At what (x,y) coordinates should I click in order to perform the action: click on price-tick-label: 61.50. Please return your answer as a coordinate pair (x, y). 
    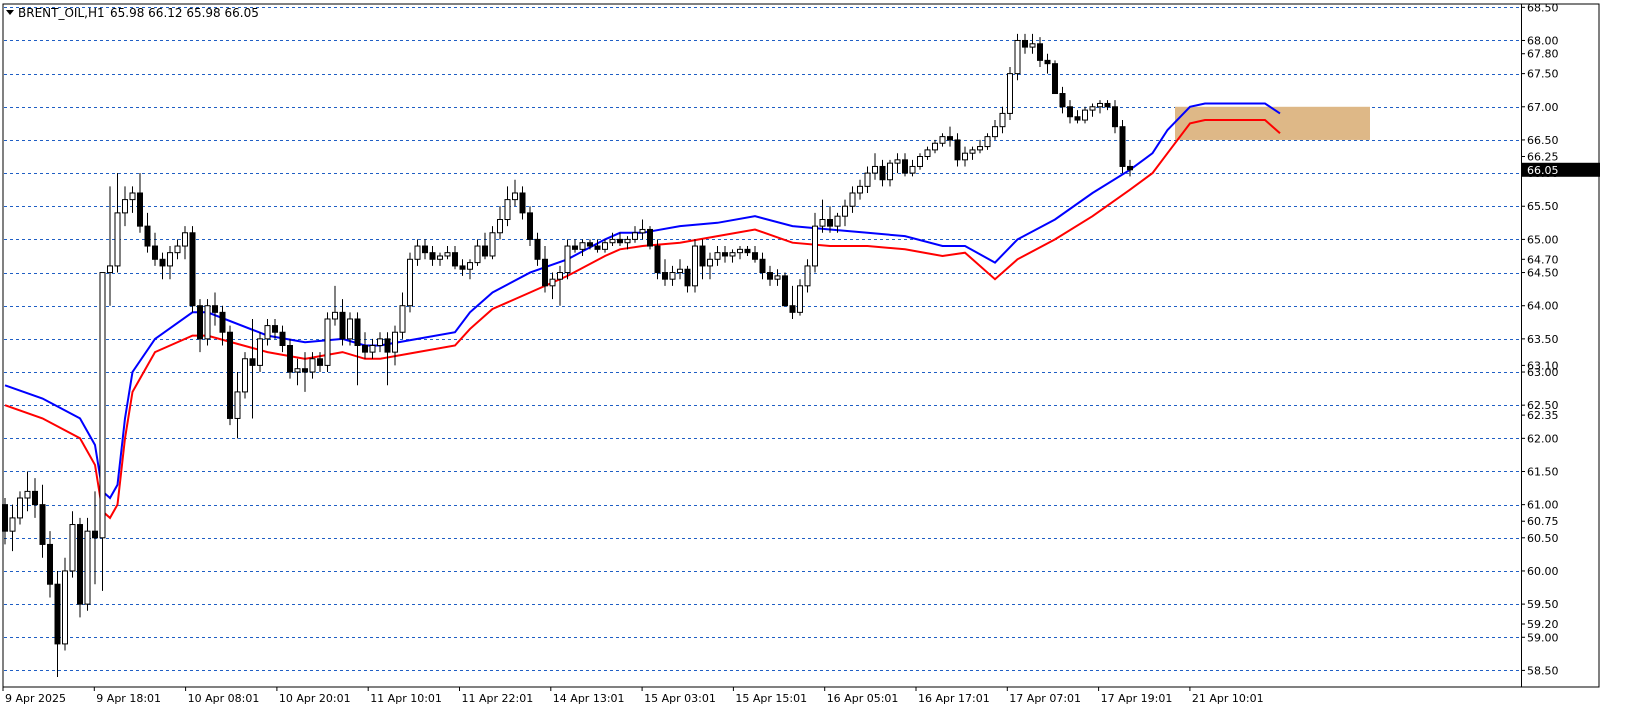
    Looking at the image, I should click on (1543, 471).